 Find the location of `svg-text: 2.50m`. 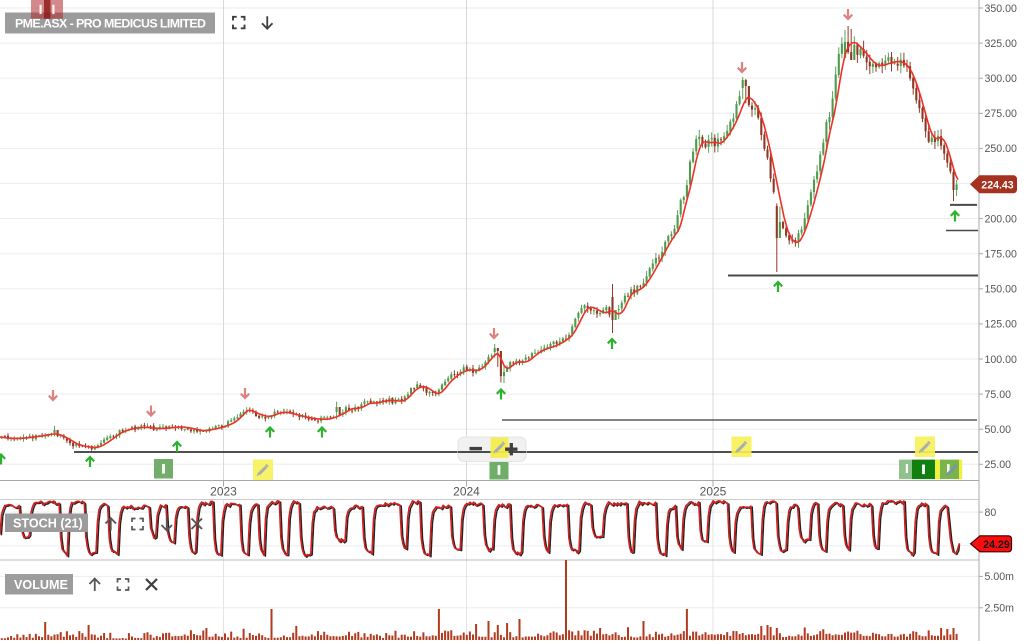

svg-text: 2.50m is located at coordinates (1000, 609).